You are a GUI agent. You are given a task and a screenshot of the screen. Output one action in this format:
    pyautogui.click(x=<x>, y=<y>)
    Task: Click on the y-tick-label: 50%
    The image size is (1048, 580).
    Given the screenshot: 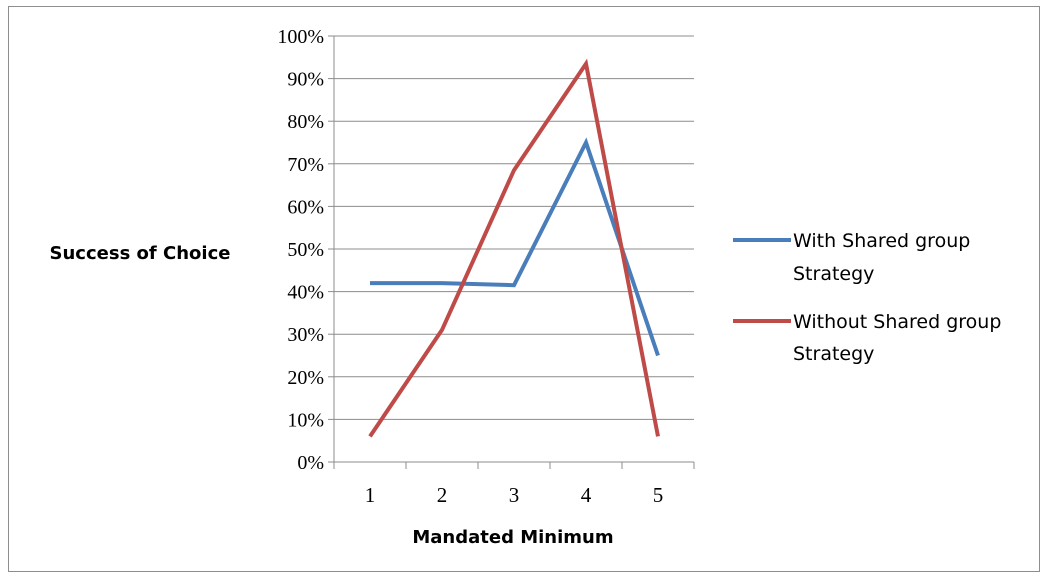 What is the action you would take?
    pyautogui.click(x=305, y=250)
    